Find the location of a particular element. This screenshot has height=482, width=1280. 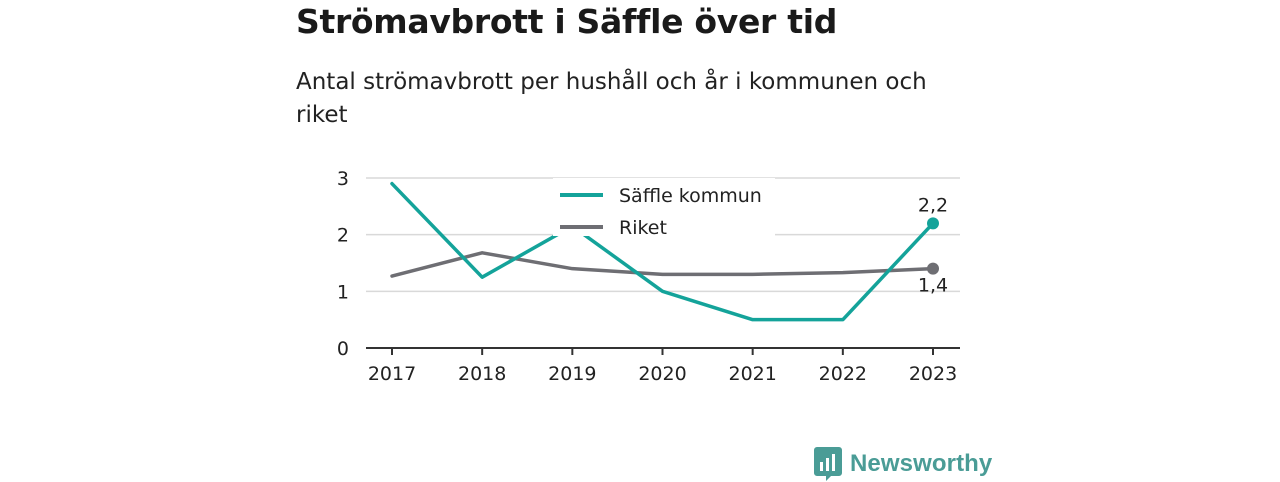

x-tick-label: 2017 is located at coordinates (392, 374).